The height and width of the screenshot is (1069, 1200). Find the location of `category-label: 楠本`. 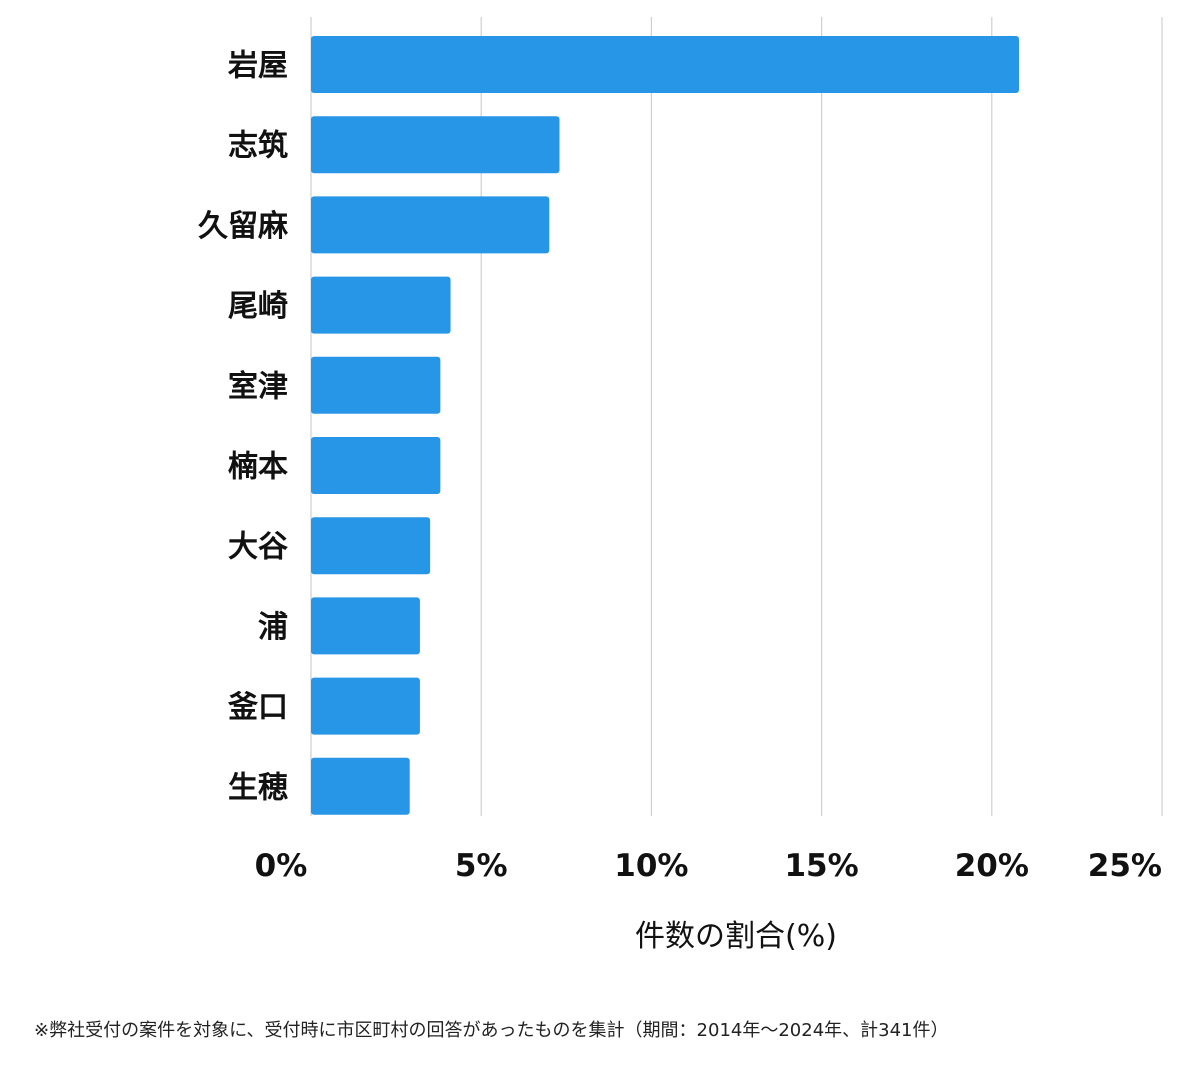

category-label: 楠本 is located at coordinates (258, 467).